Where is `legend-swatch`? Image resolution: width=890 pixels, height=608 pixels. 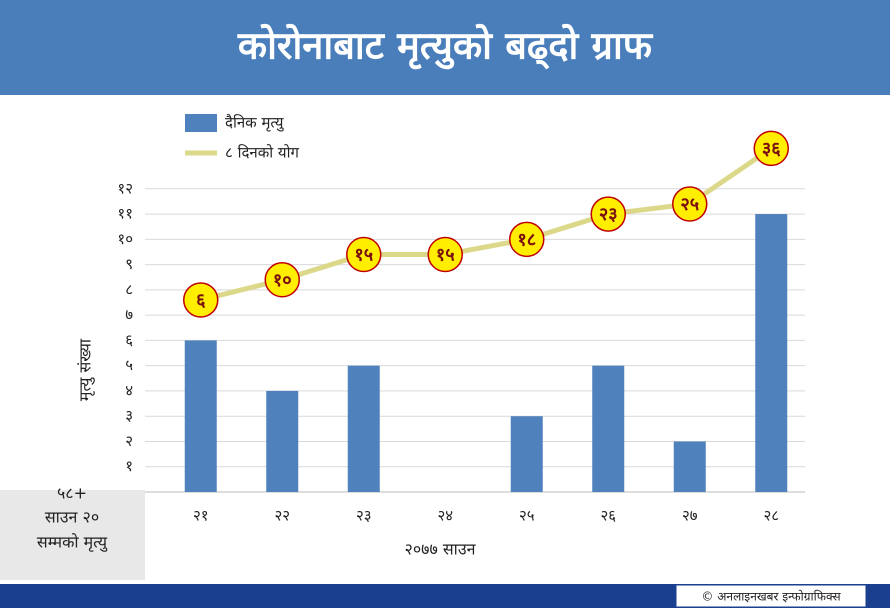 legend-swatch is located at coordinates (201, 123).